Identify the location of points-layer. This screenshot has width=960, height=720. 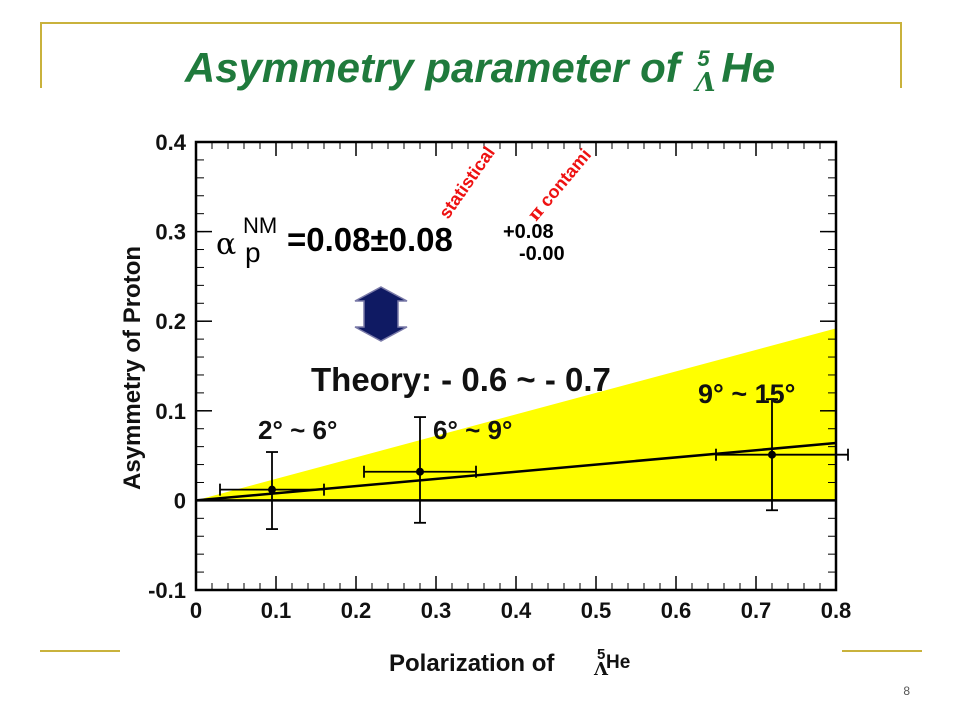
(534, 464).